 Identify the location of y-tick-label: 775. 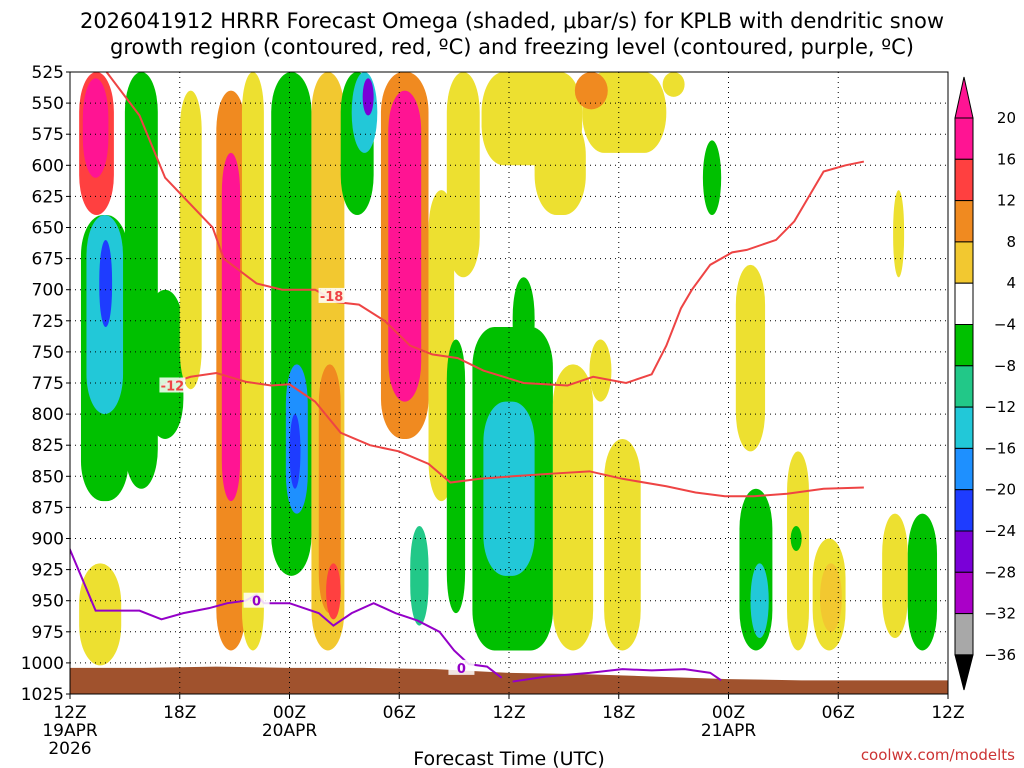
(48, 384).